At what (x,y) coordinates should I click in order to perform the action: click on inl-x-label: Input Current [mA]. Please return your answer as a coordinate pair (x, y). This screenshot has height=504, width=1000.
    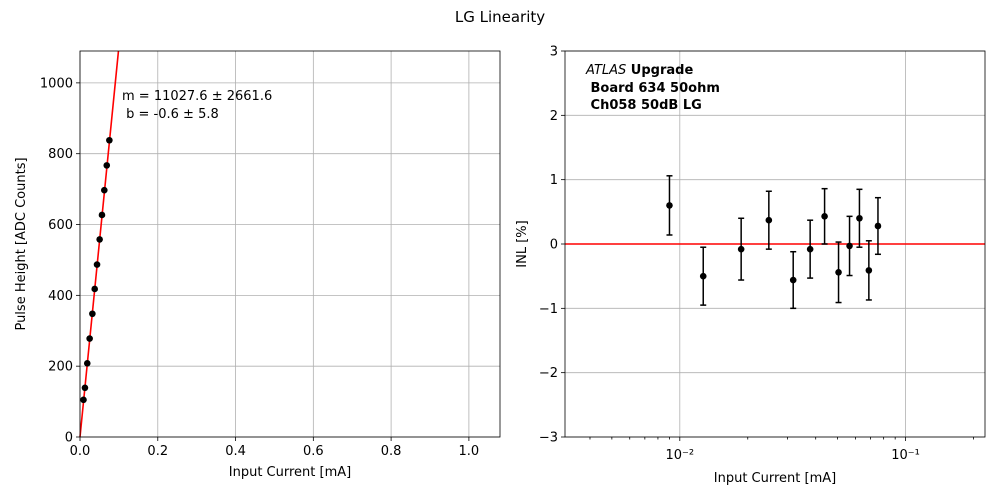
    Looking at the image, I should click on (775, 478).